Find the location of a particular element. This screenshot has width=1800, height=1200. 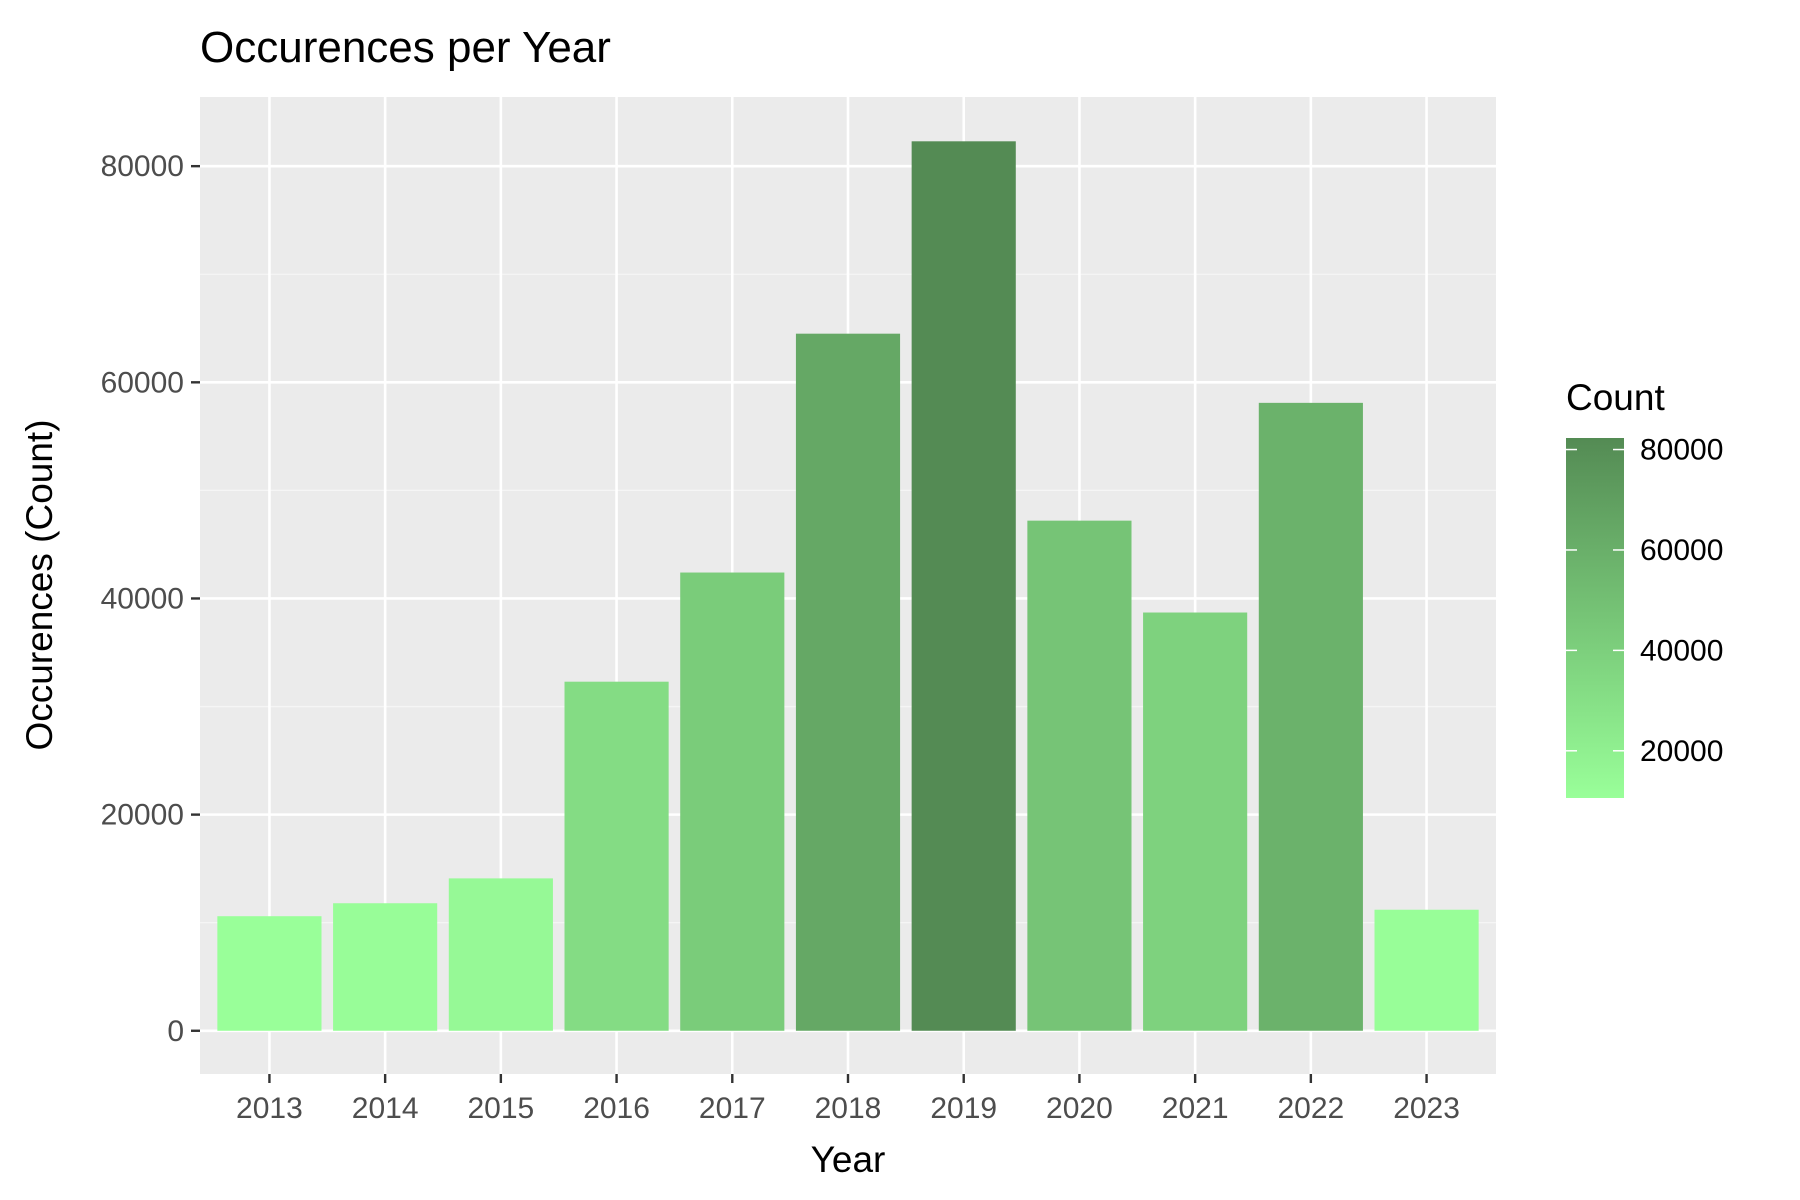

chart-title: Occurences per Year is located at coordinates (405, 47).